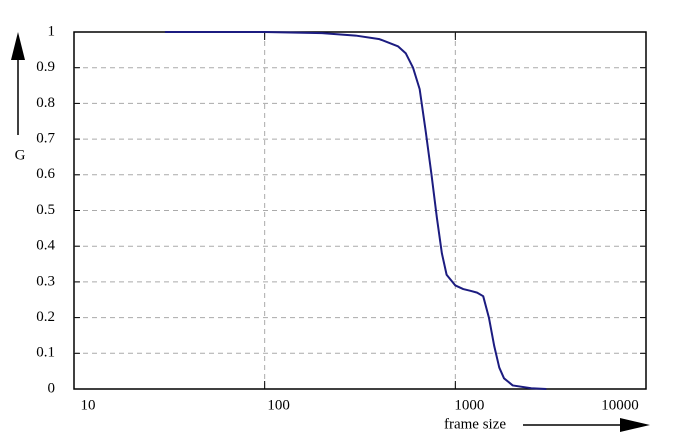  I want to click on y-tick-label: 0.7, so click(45, 139).